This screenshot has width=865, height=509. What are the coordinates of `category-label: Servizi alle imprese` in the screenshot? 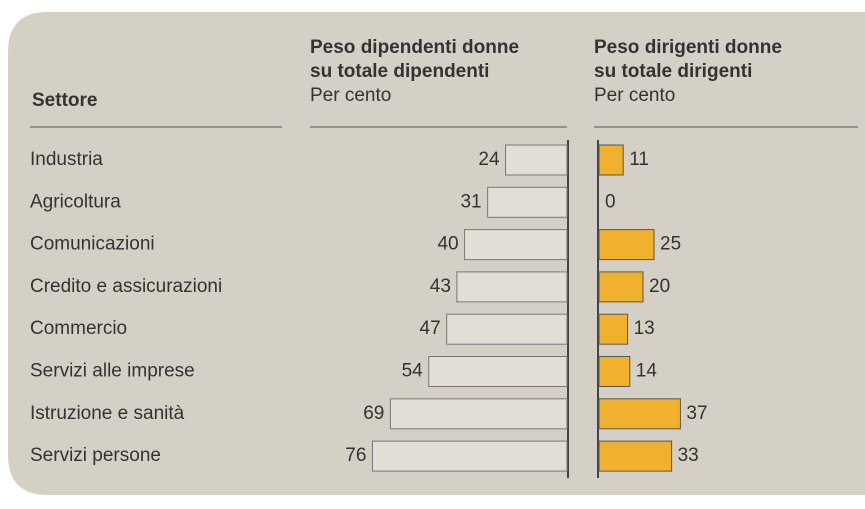 It's located at (112, 371).